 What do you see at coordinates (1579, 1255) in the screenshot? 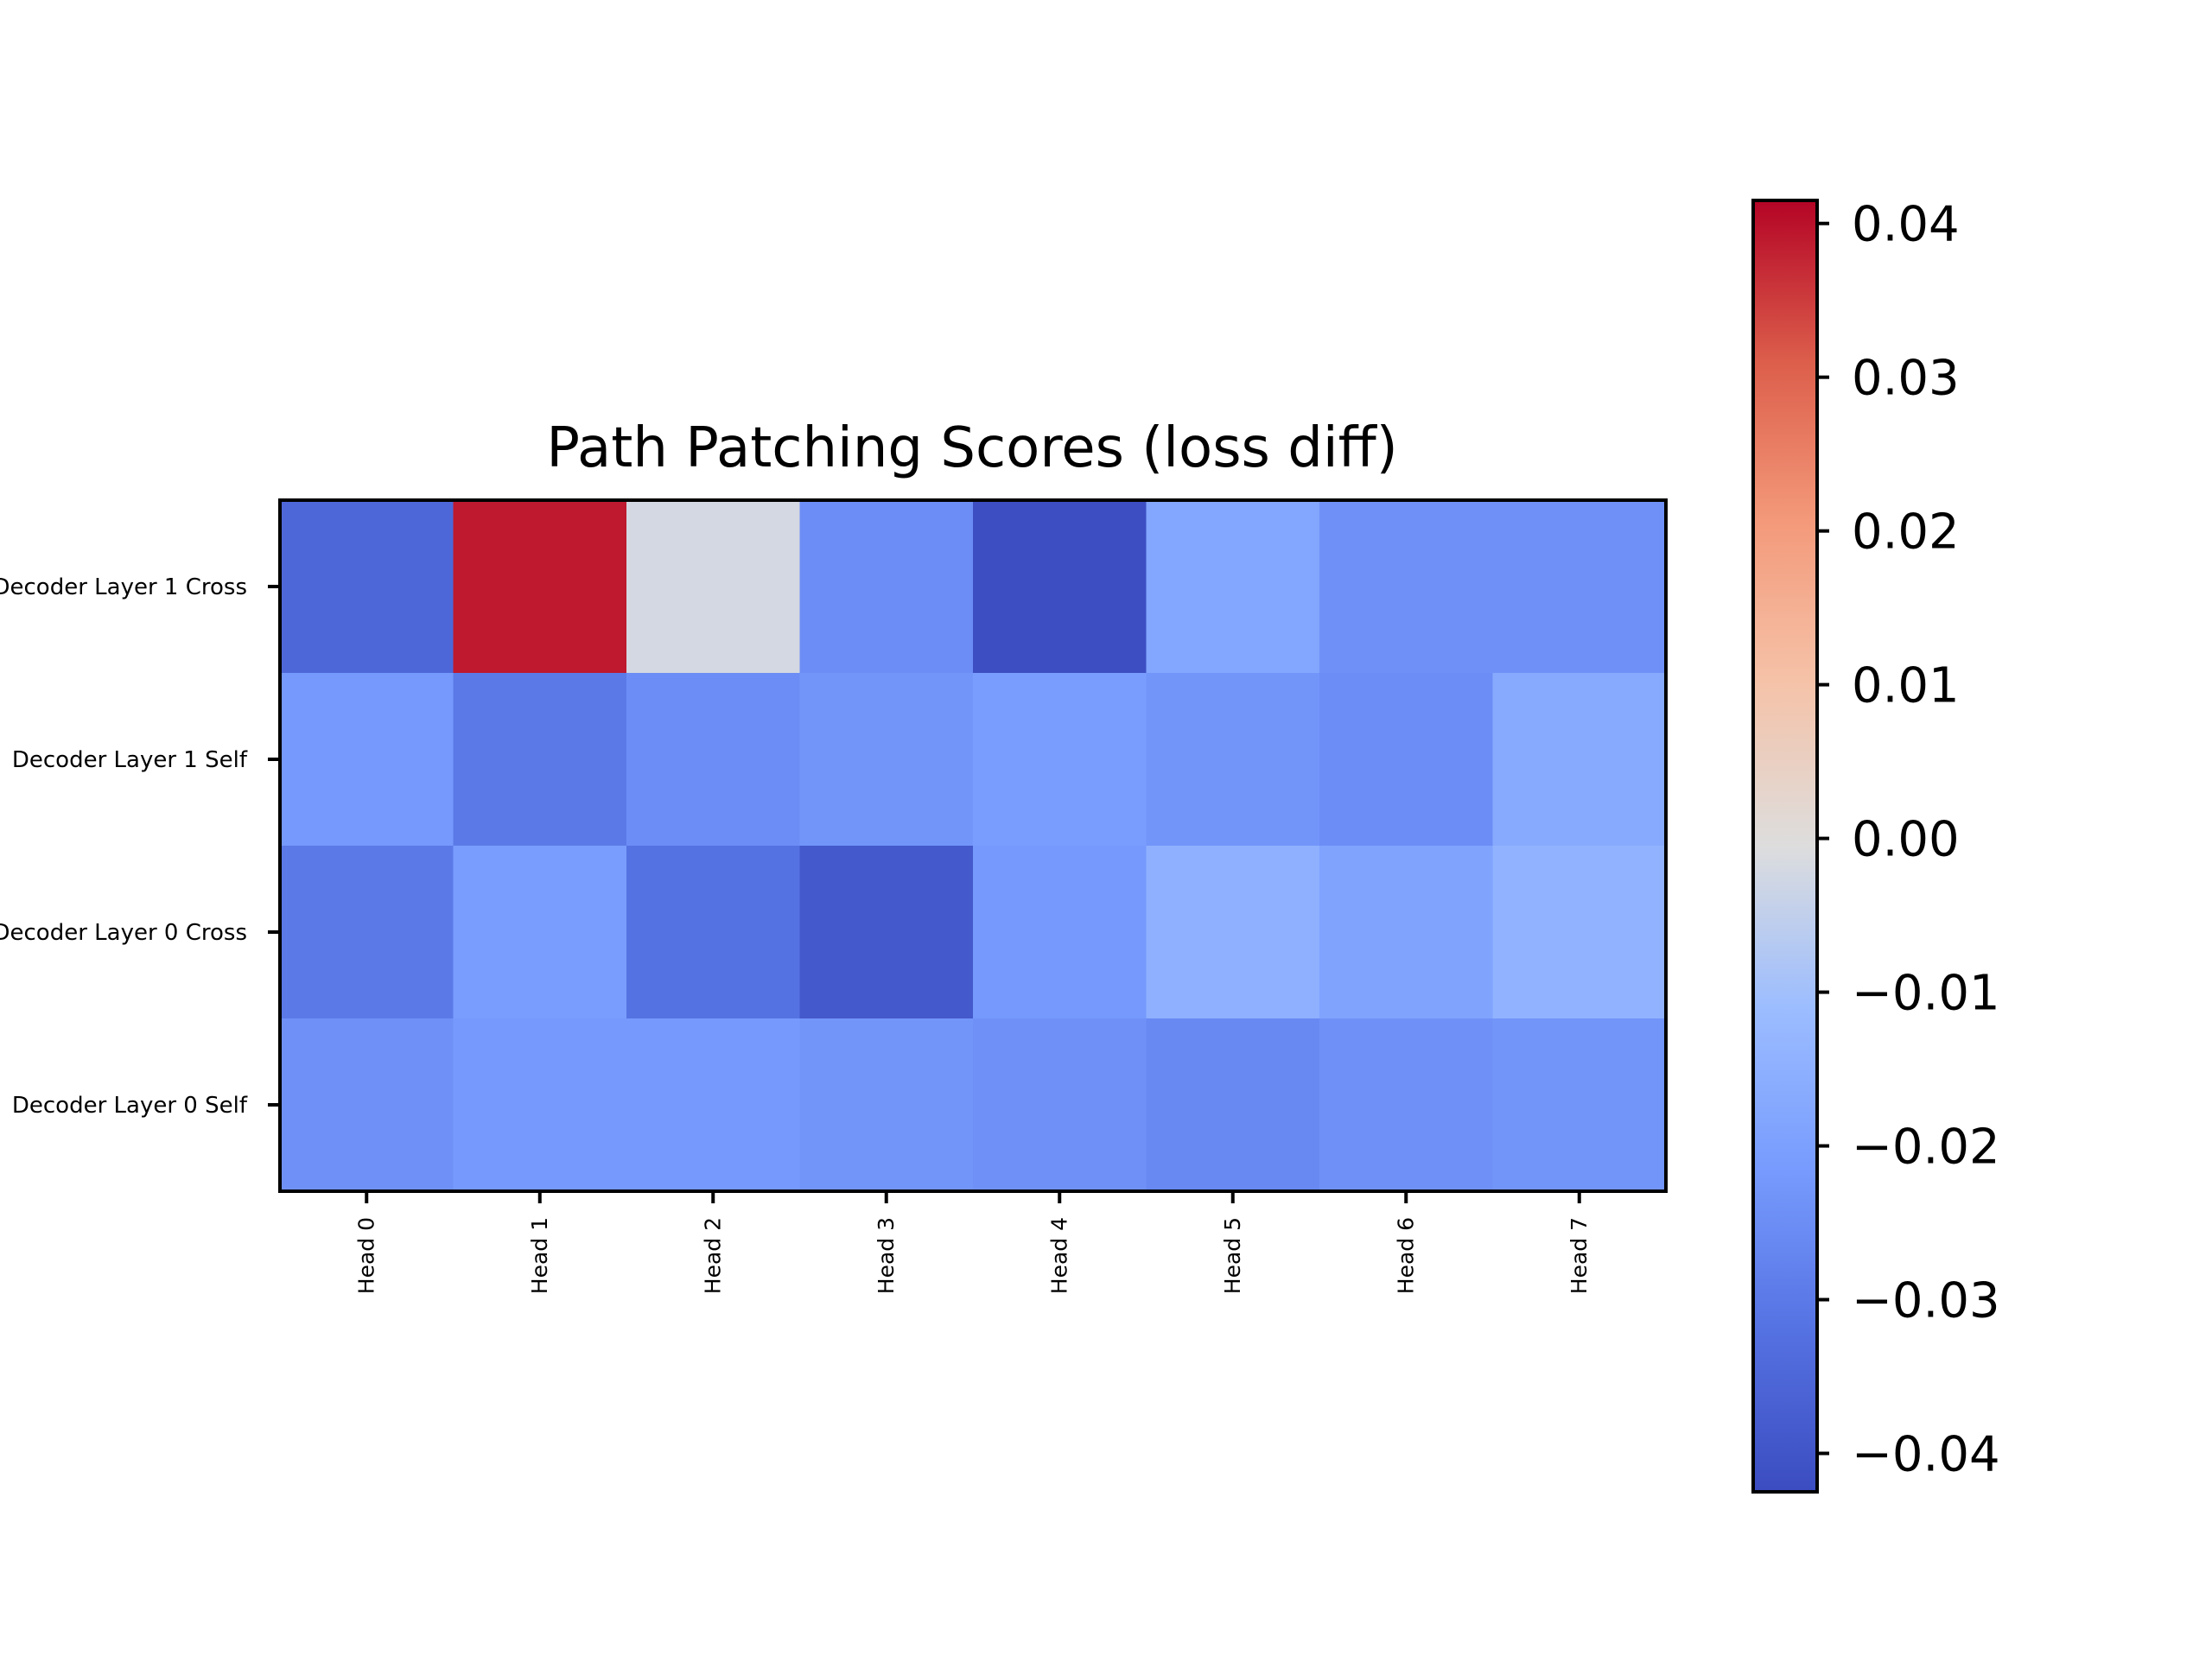
I see `x-tick-label: Head 7` at bounding box center [1579, 1255].